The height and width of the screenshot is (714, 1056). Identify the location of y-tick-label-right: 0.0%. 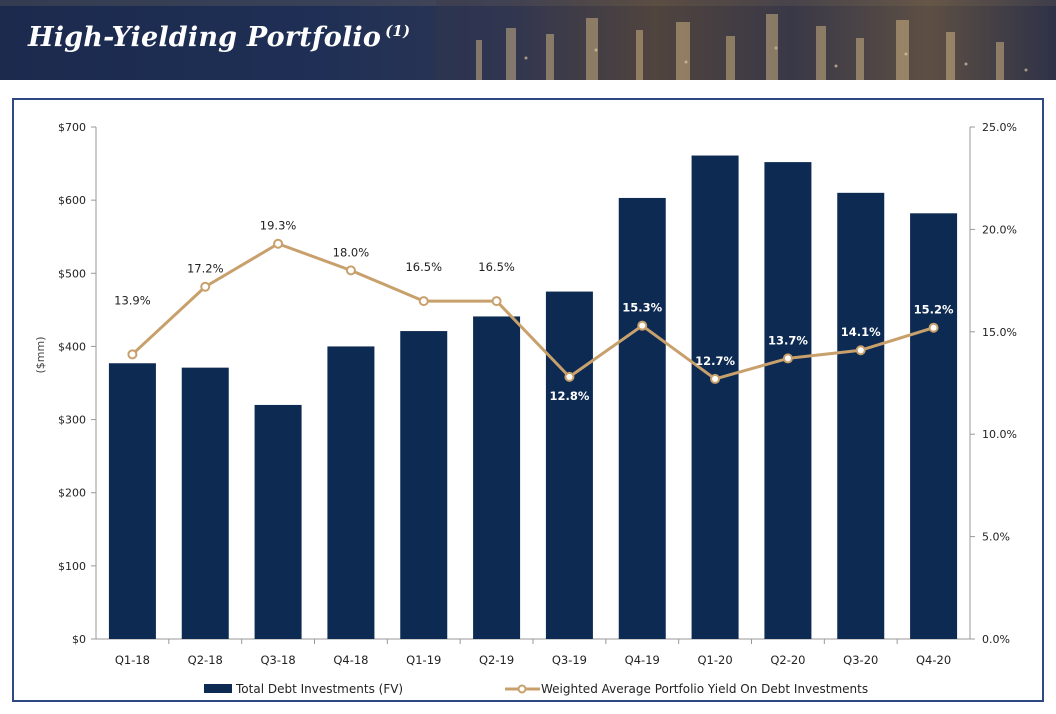
(996, 639).